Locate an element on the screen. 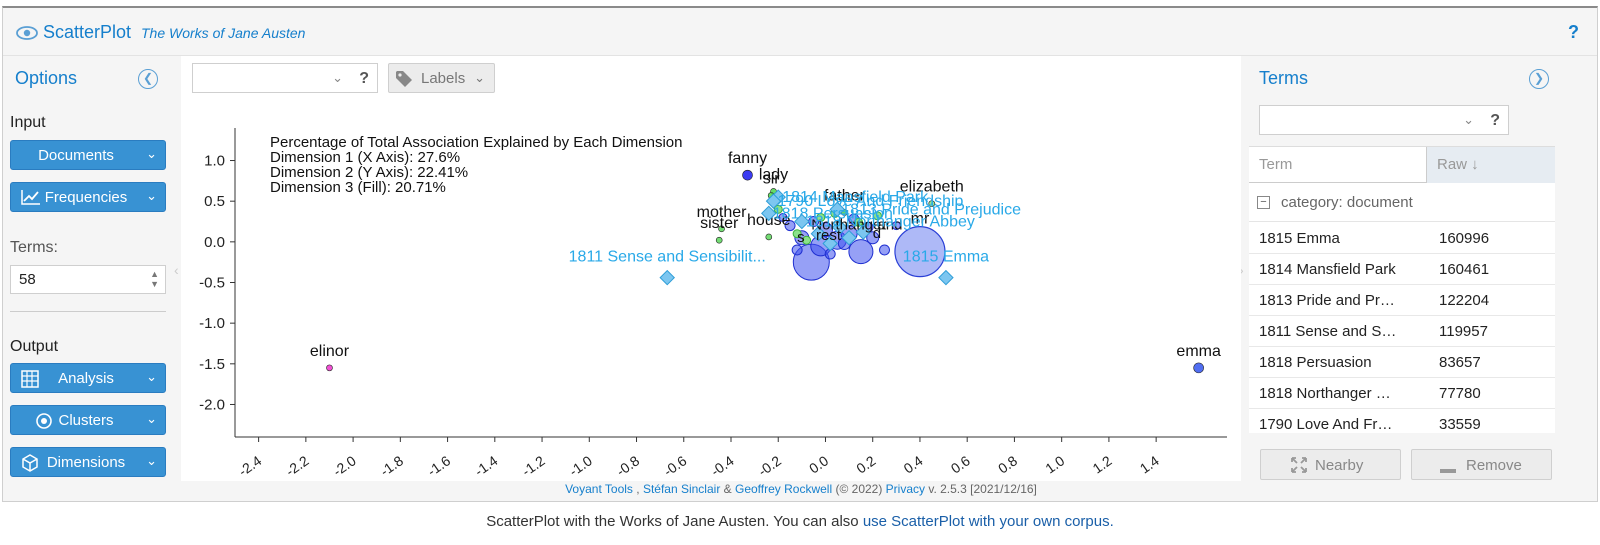 The image size is (1600, 545). cluster-doc-point is located at coordinates (830, 243).